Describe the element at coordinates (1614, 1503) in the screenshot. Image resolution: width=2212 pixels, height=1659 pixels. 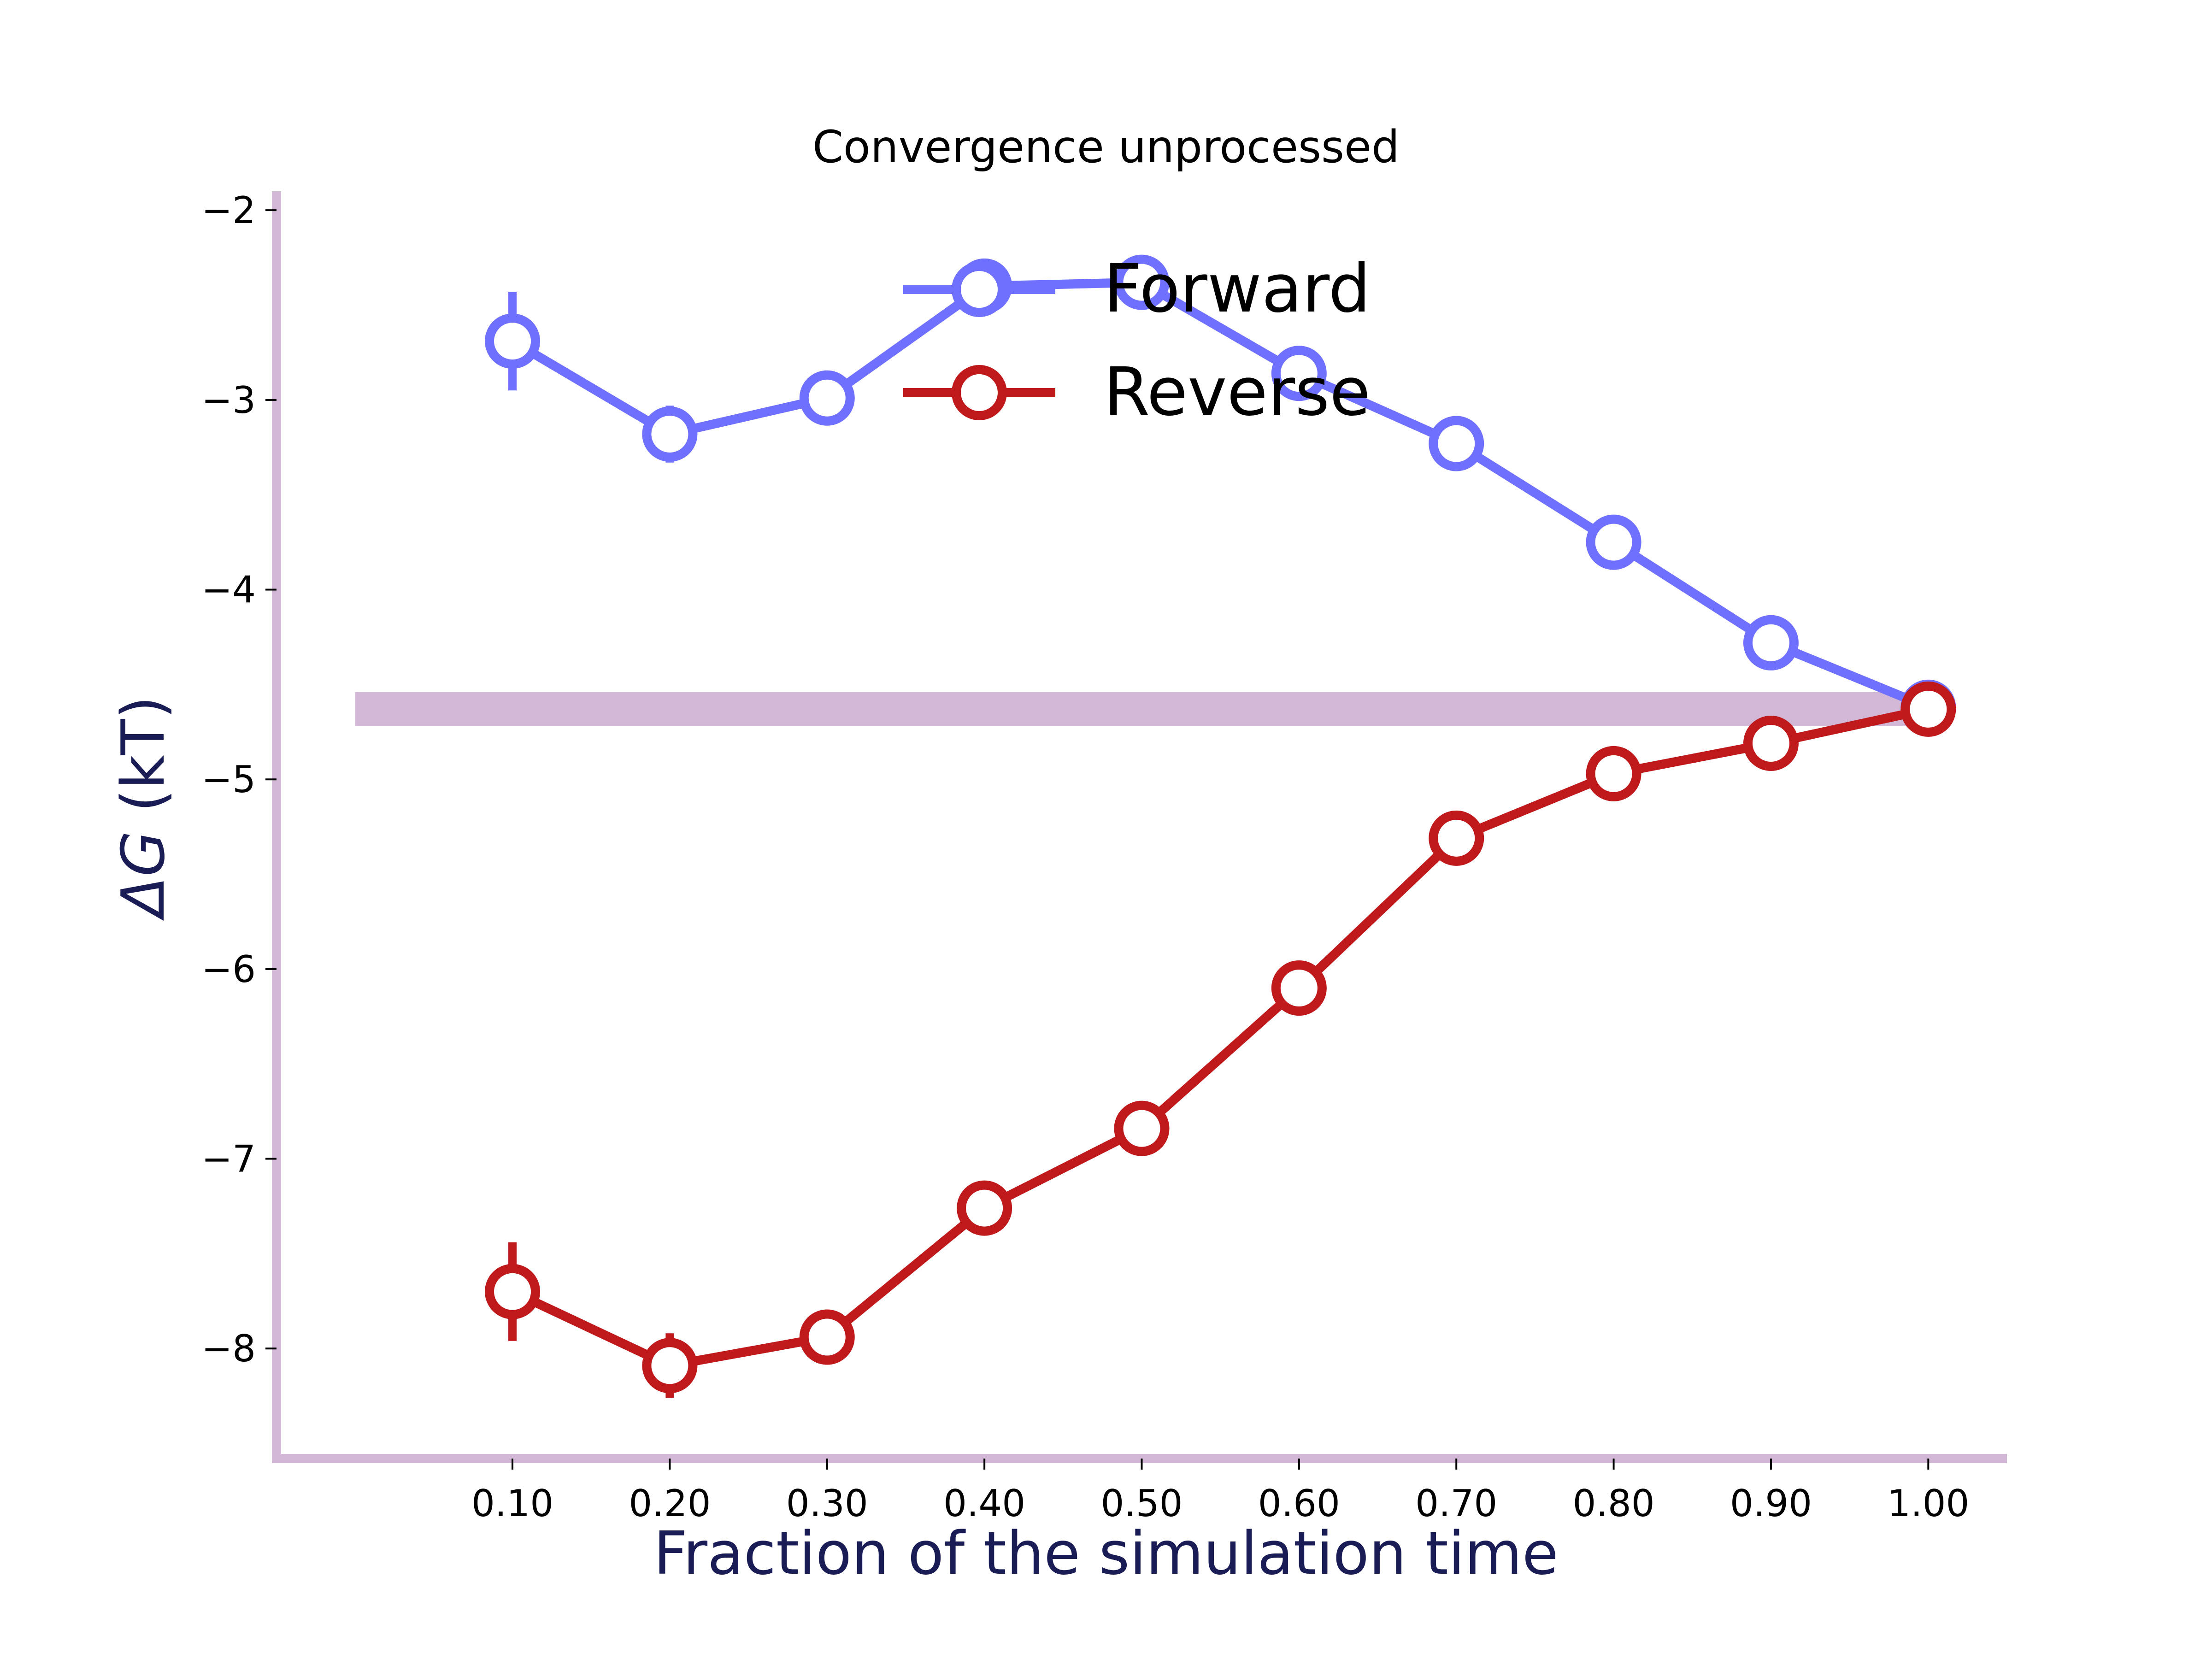
I see `x-tick-label: 0.80` at that location.